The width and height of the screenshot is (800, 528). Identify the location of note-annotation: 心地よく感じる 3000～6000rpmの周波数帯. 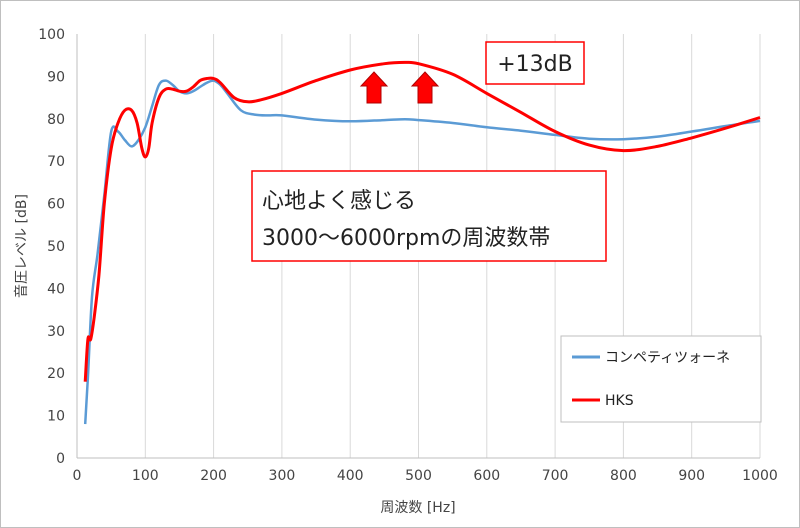
(429, 216).